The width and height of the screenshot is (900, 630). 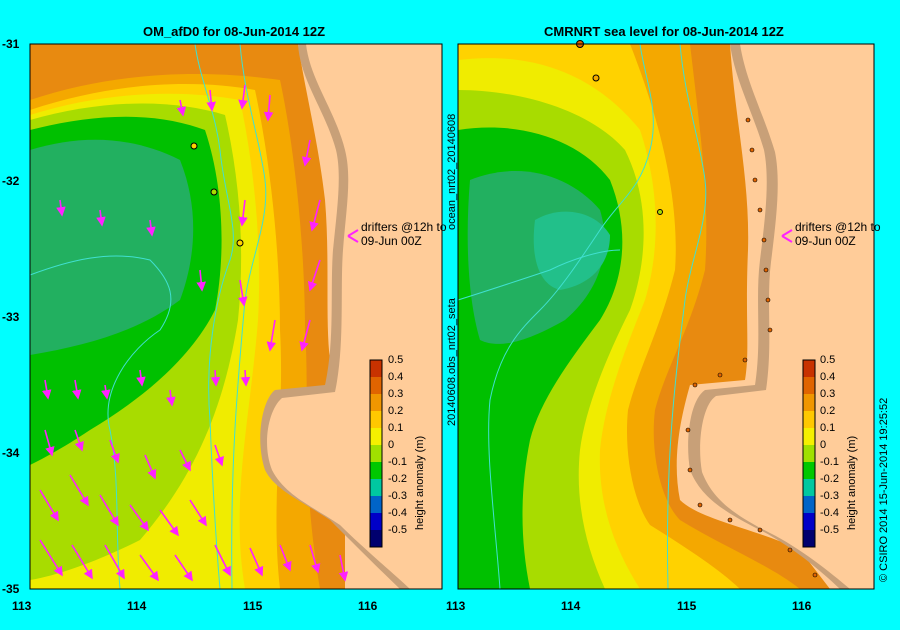 What do you see at coordinates (452, 362) in the screenshot?
I see `obs-label: 20140608.obs_nrt02_seta` at bounding box center [452, 362].